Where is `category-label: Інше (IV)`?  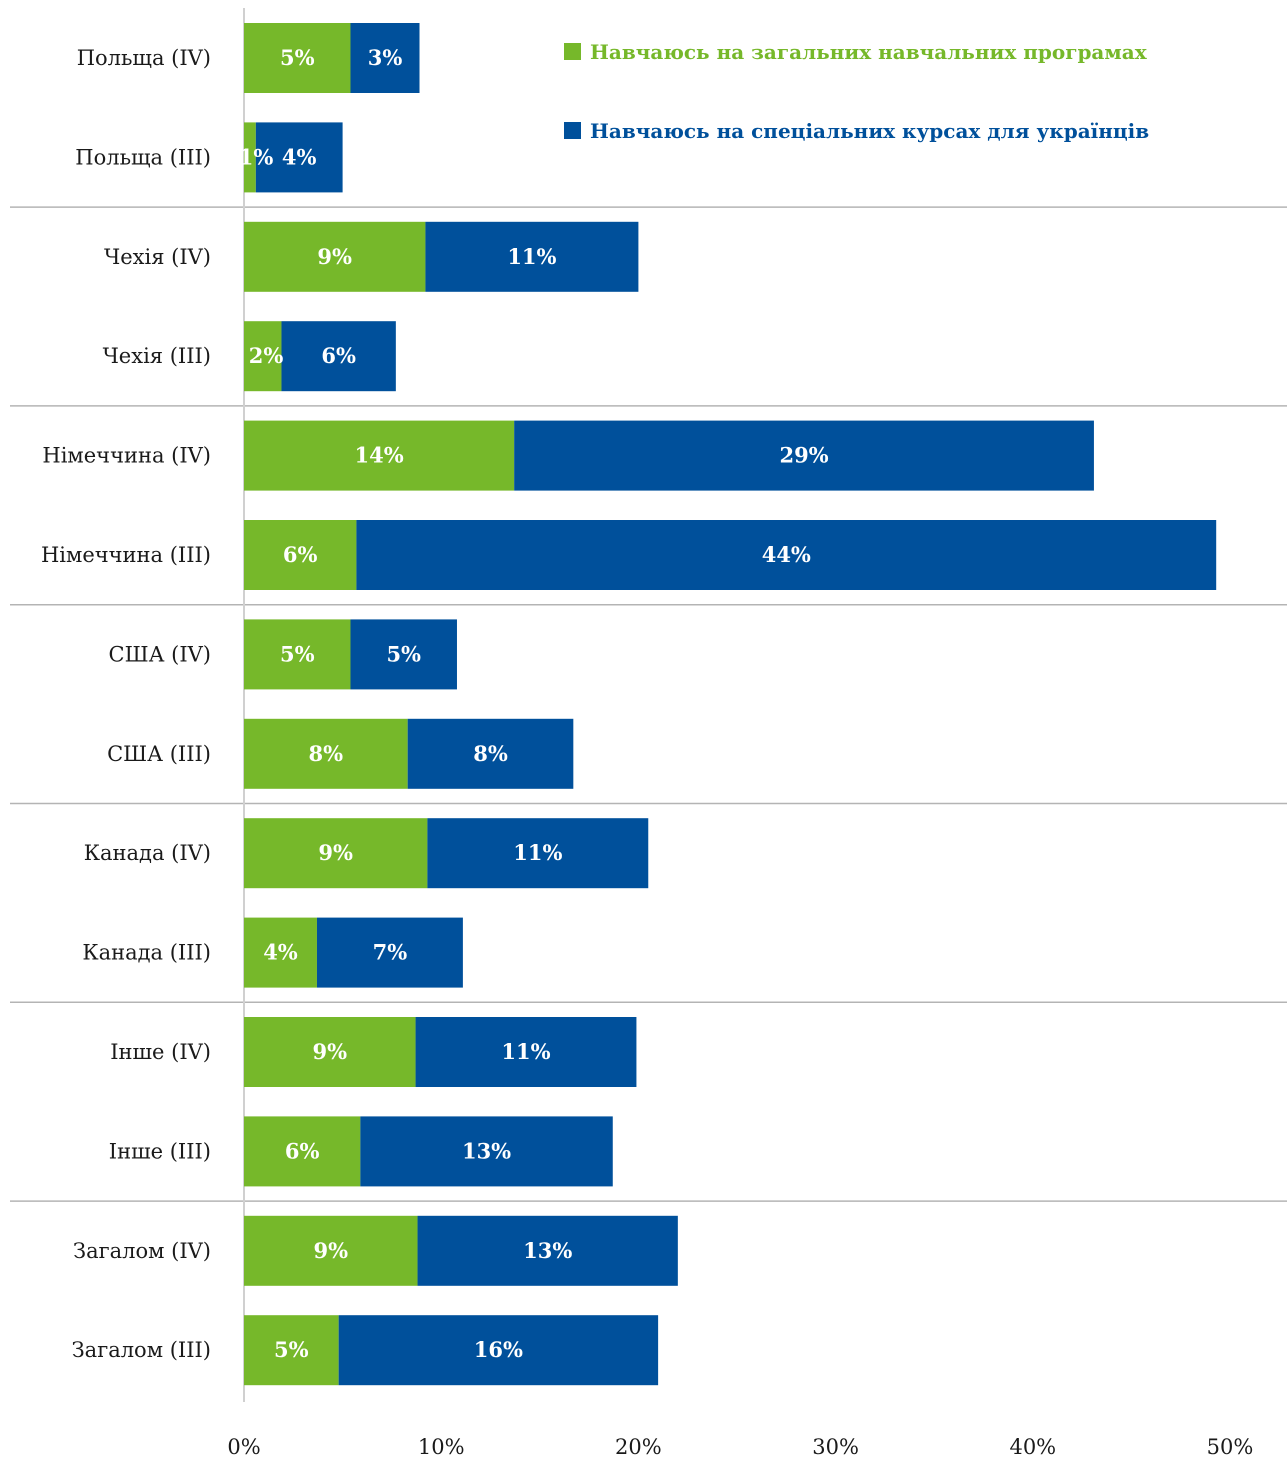
category-label: Інше (IV) is located at coordinates (160, 1052).